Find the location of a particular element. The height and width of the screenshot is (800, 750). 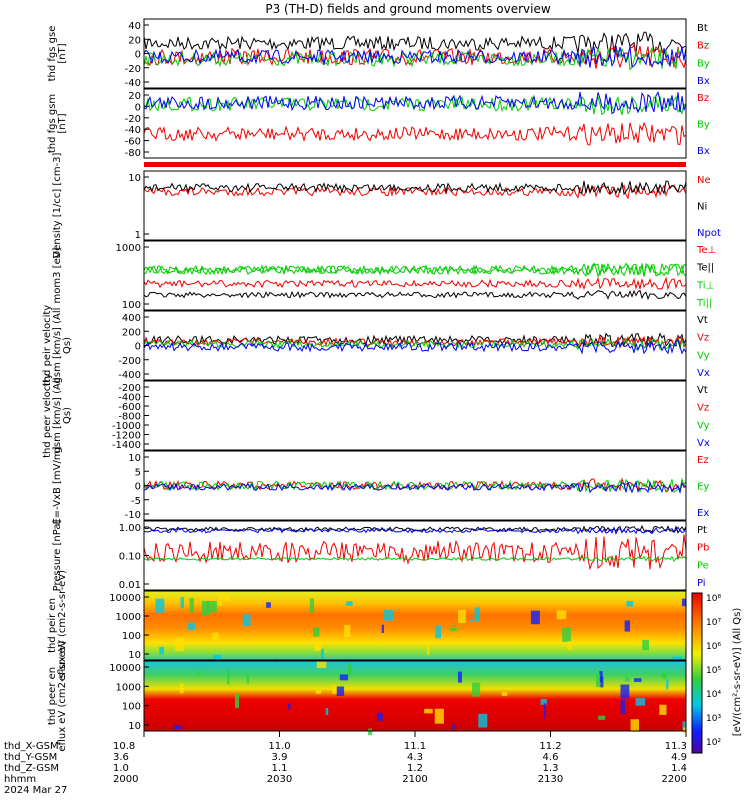

ytick-label: -5 is located at coordinates (136, 501).